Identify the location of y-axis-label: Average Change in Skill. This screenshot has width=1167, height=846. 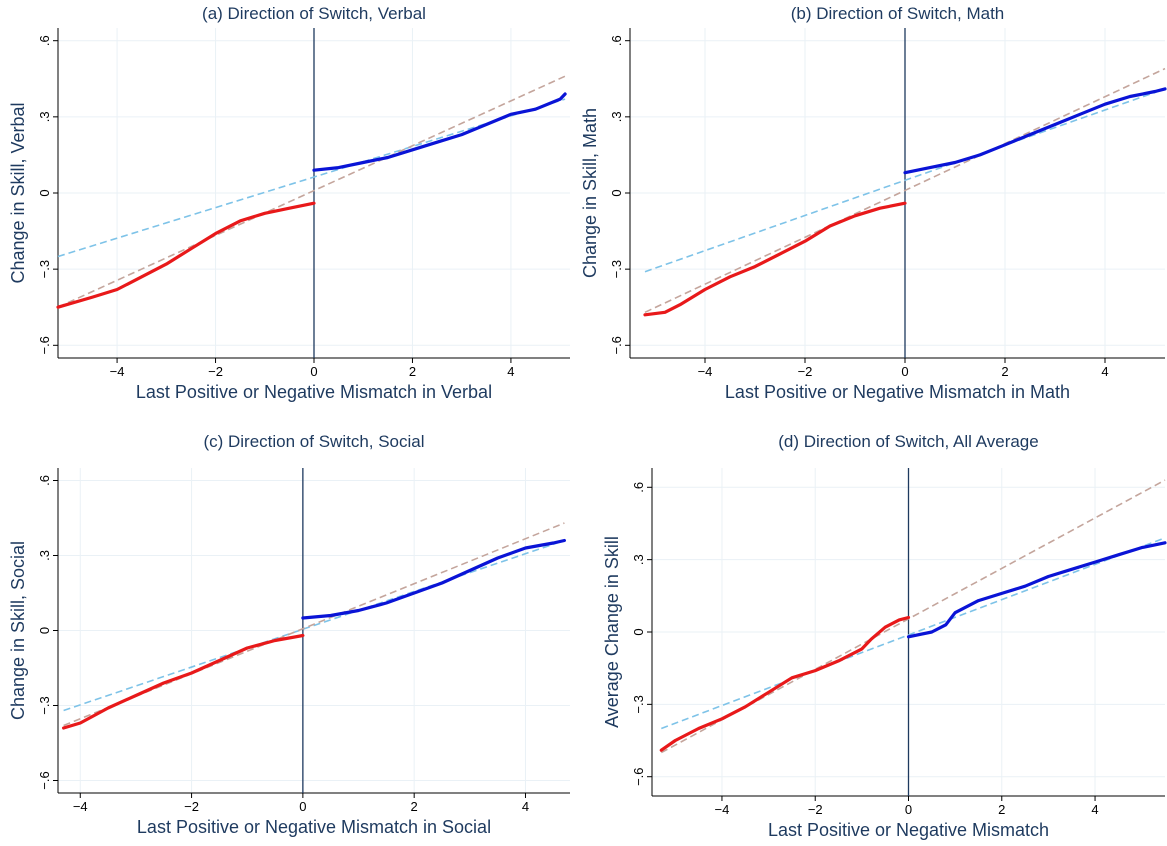
(612, 632).